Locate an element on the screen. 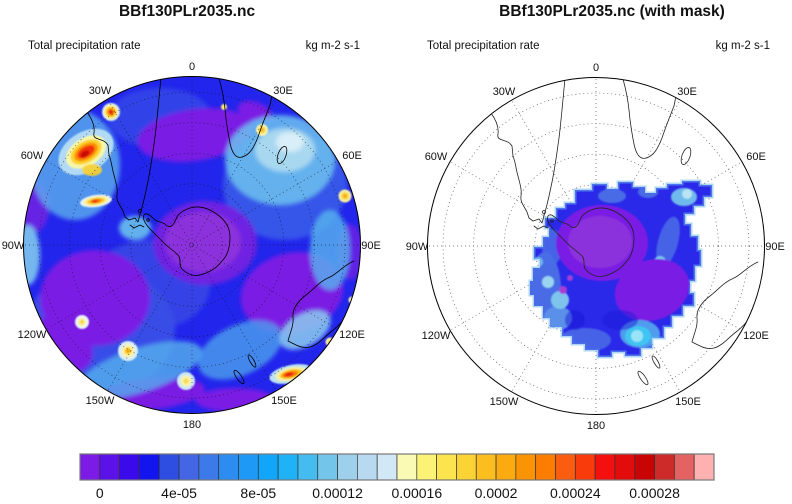 The height and width of the screenshot is (504, 792). right-map-mask-field is located at coordinates (621, 269).